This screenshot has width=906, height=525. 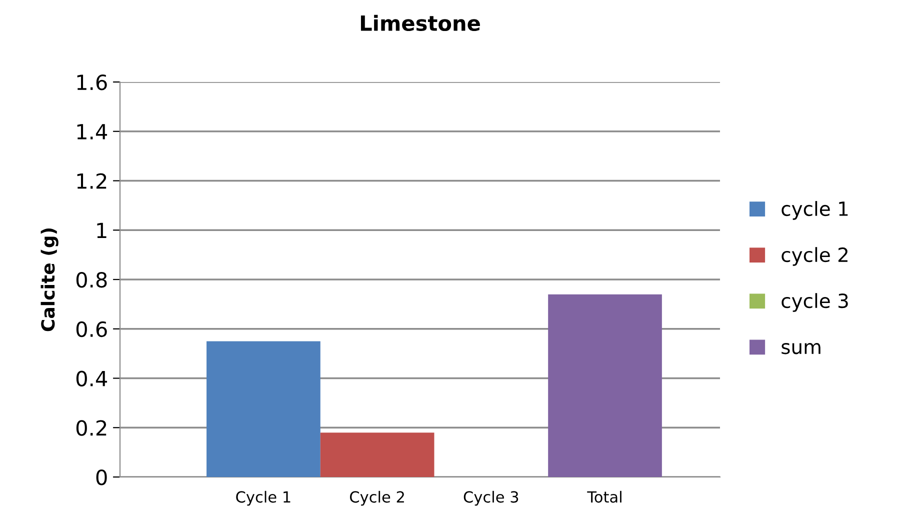 I want to click on chart-title: Limestone, so click(x=420, y=23).